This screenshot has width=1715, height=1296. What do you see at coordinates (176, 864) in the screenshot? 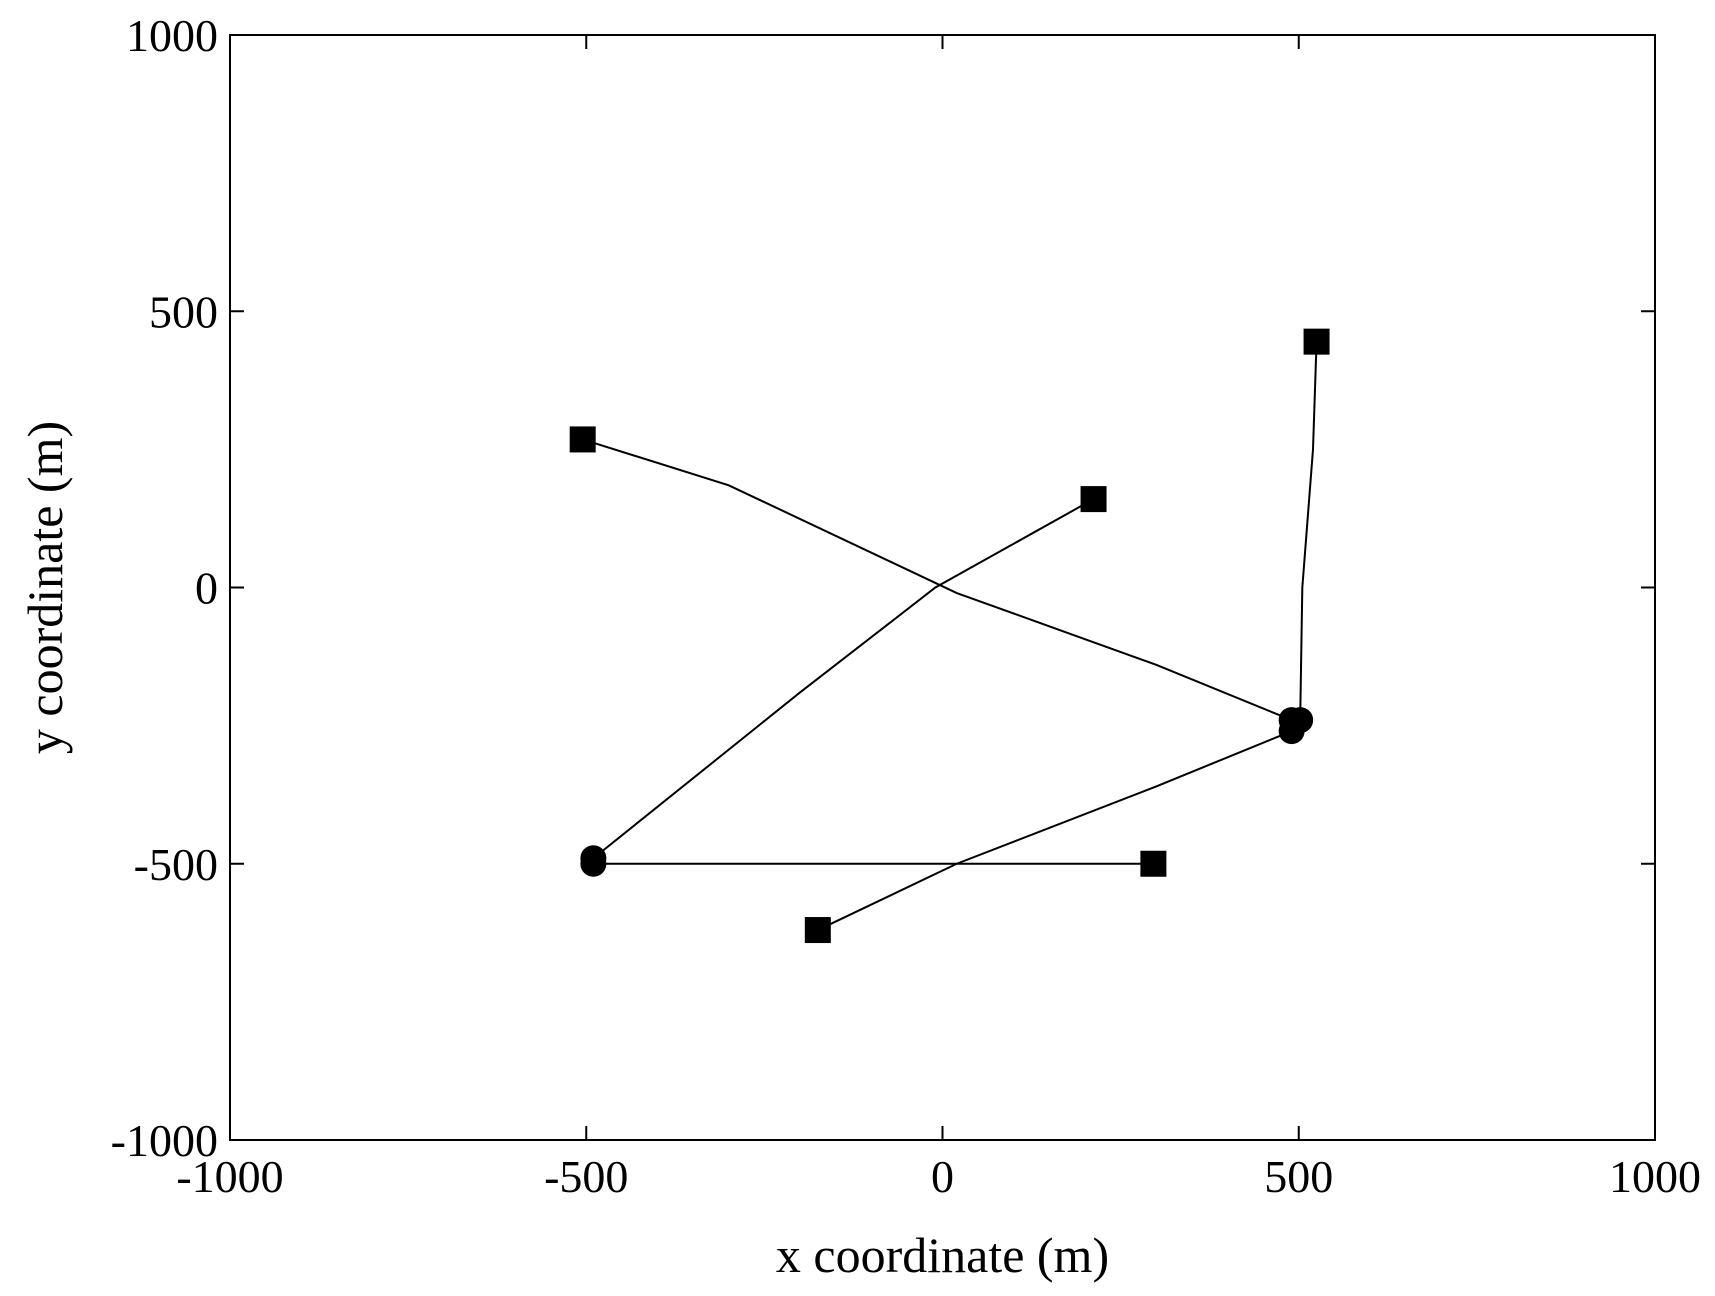
I see `y-tick-label: -500` at bounding box center [176, 864].